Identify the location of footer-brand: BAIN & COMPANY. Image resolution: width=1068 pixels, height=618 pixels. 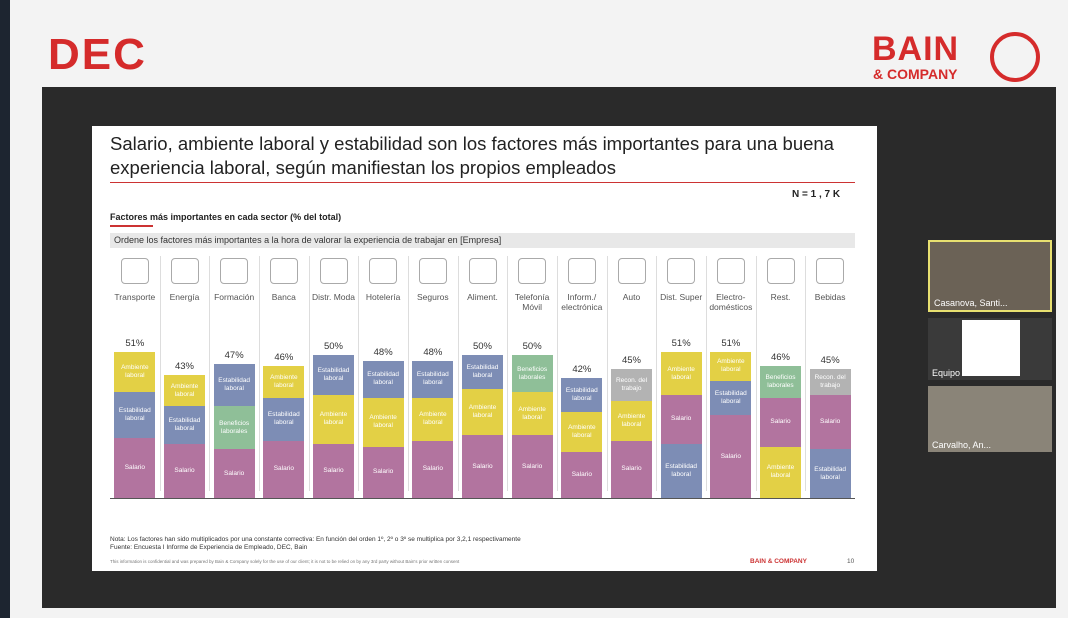
(778, 561).